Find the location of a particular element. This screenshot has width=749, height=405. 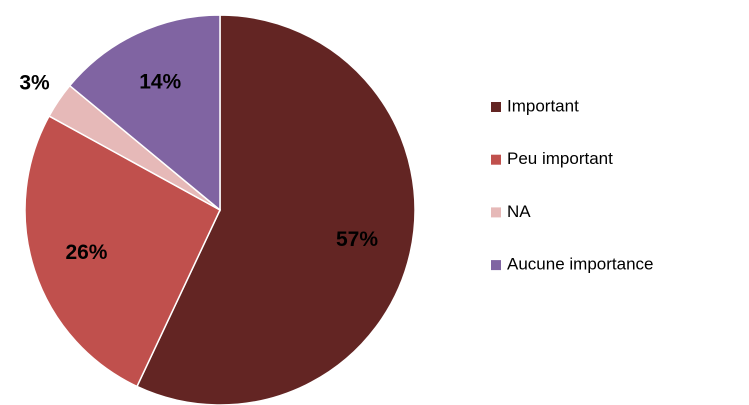

pie-slice is located at coordinates (144, 113).